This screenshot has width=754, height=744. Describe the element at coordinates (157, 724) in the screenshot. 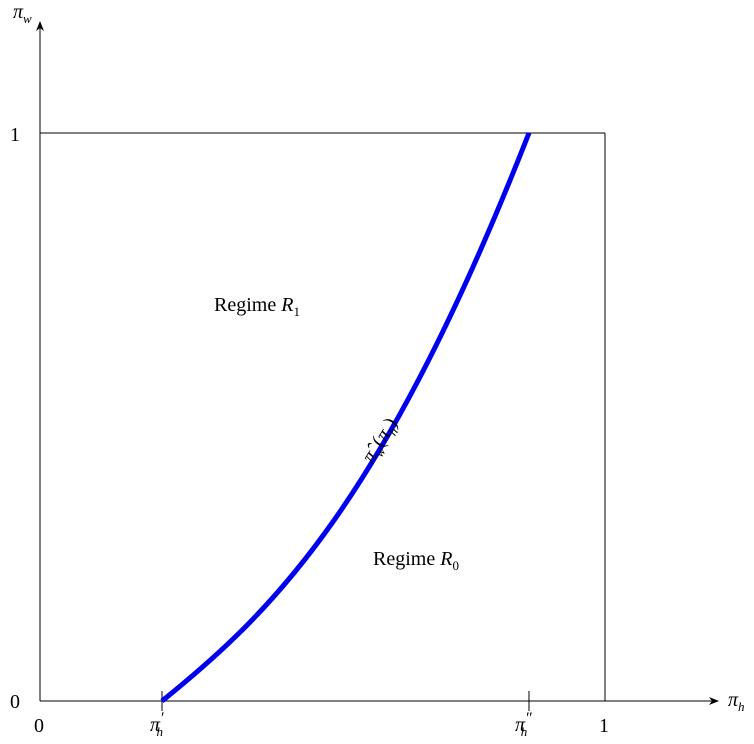

I see `x-tick-pi-h-prime: π′ h` at that location.